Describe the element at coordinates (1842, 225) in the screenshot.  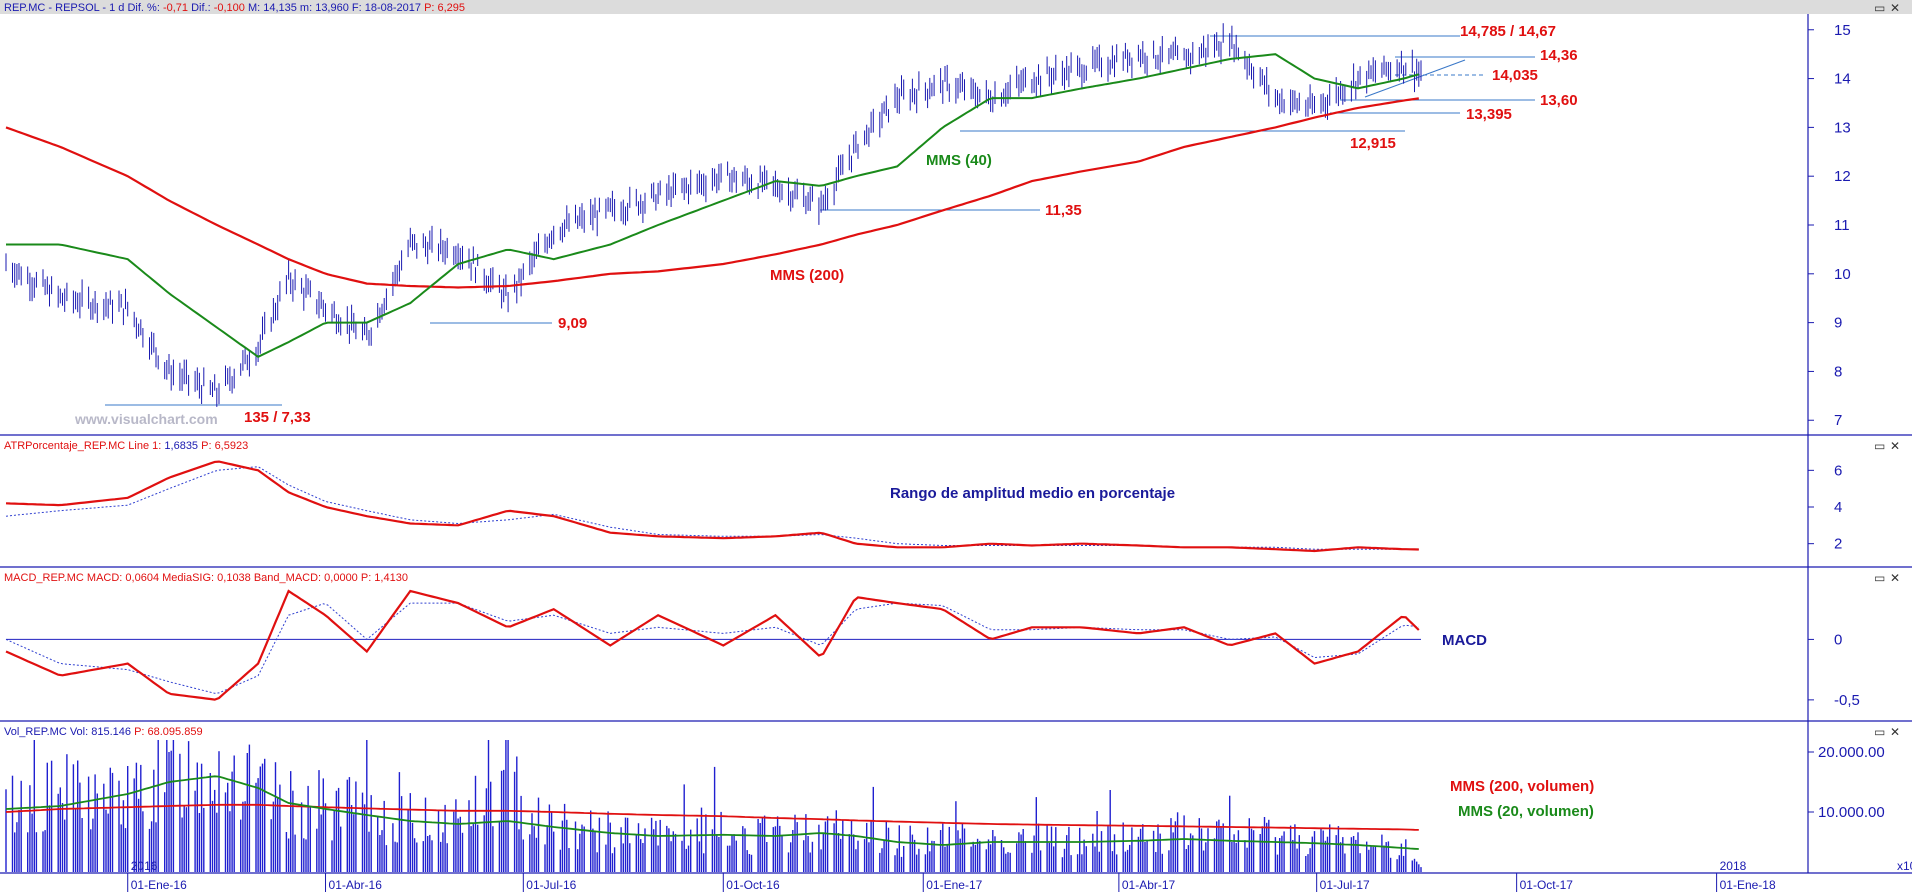
I see `price-ytick-label: 11` at that location.